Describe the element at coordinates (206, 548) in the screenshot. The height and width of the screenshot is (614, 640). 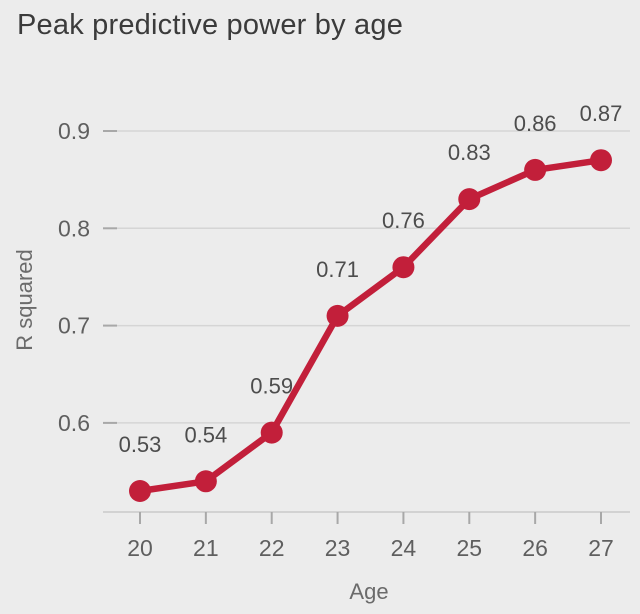
I see `x-tick-label: 21` at that location.